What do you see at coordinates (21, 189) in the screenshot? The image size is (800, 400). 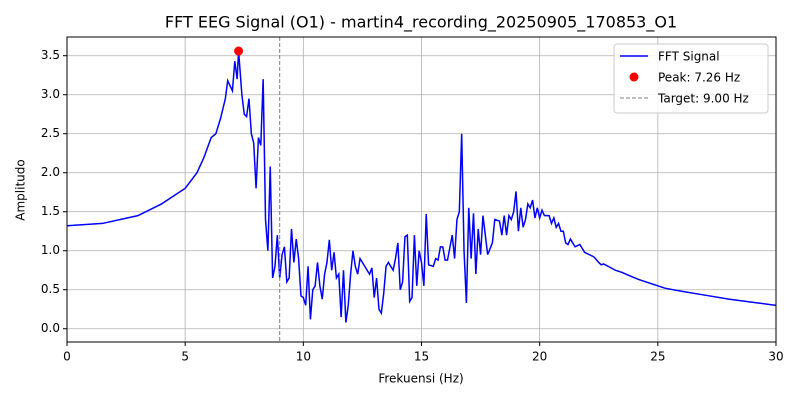 I see `y-axis-label: Amplitudo` at bounding box center [21, 189].